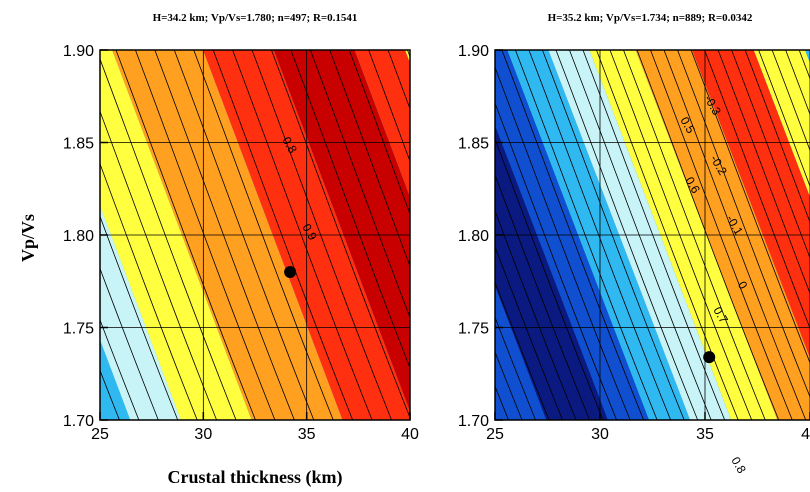  Describe the element at coordinates (28, 238) in the screenshot. I see `y-axis-label: Vp/Vs` at that location.